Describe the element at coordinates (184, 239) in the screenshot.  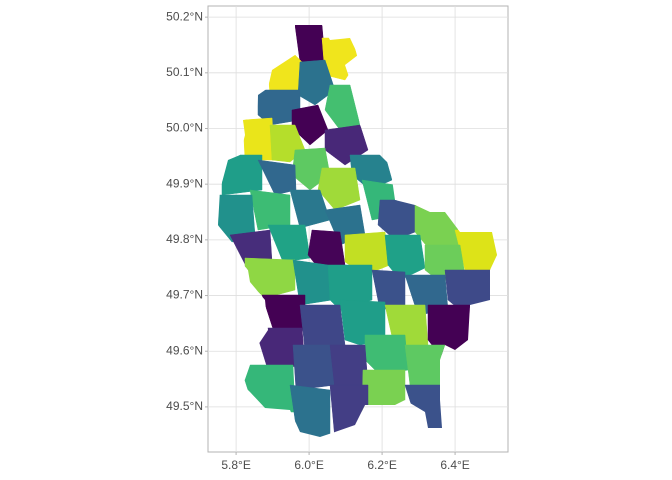
I see `y-tick-label: 49.8°N` at that location.